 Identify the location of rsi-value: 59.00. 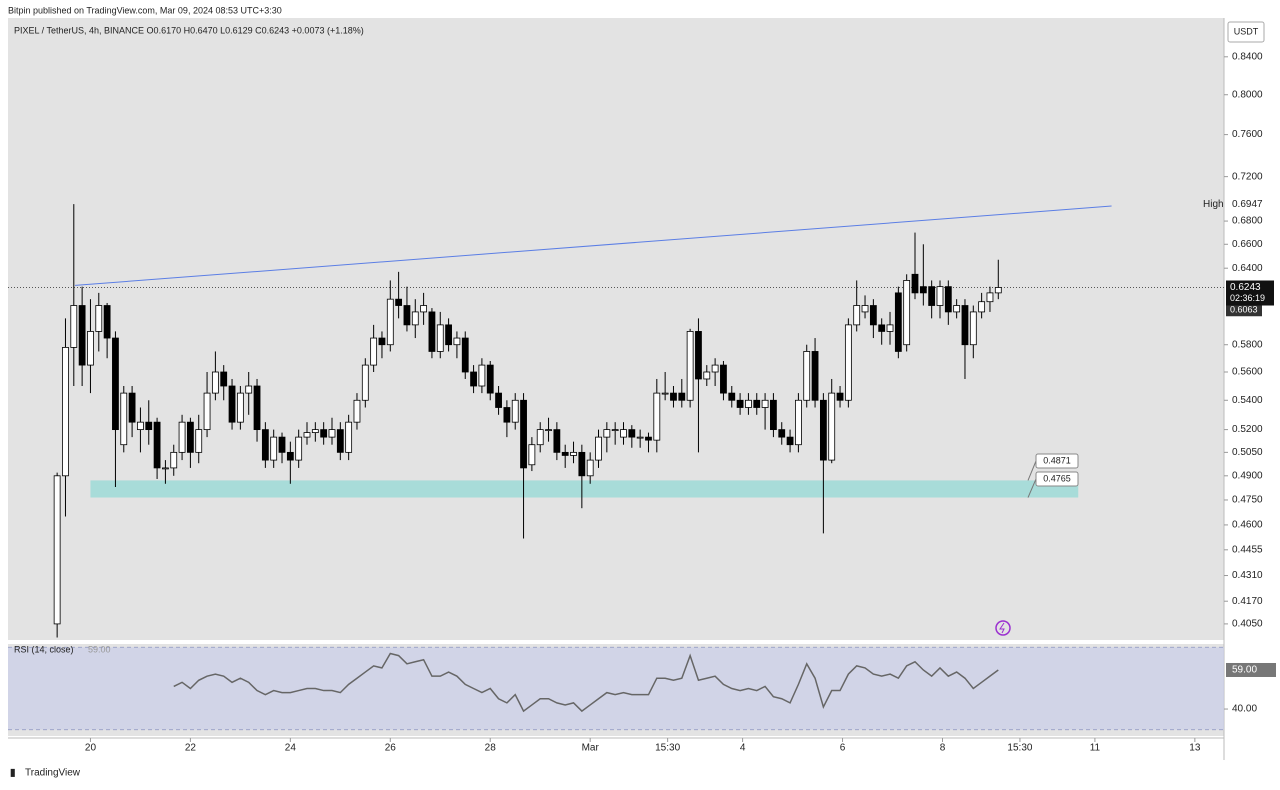
(99, 649).